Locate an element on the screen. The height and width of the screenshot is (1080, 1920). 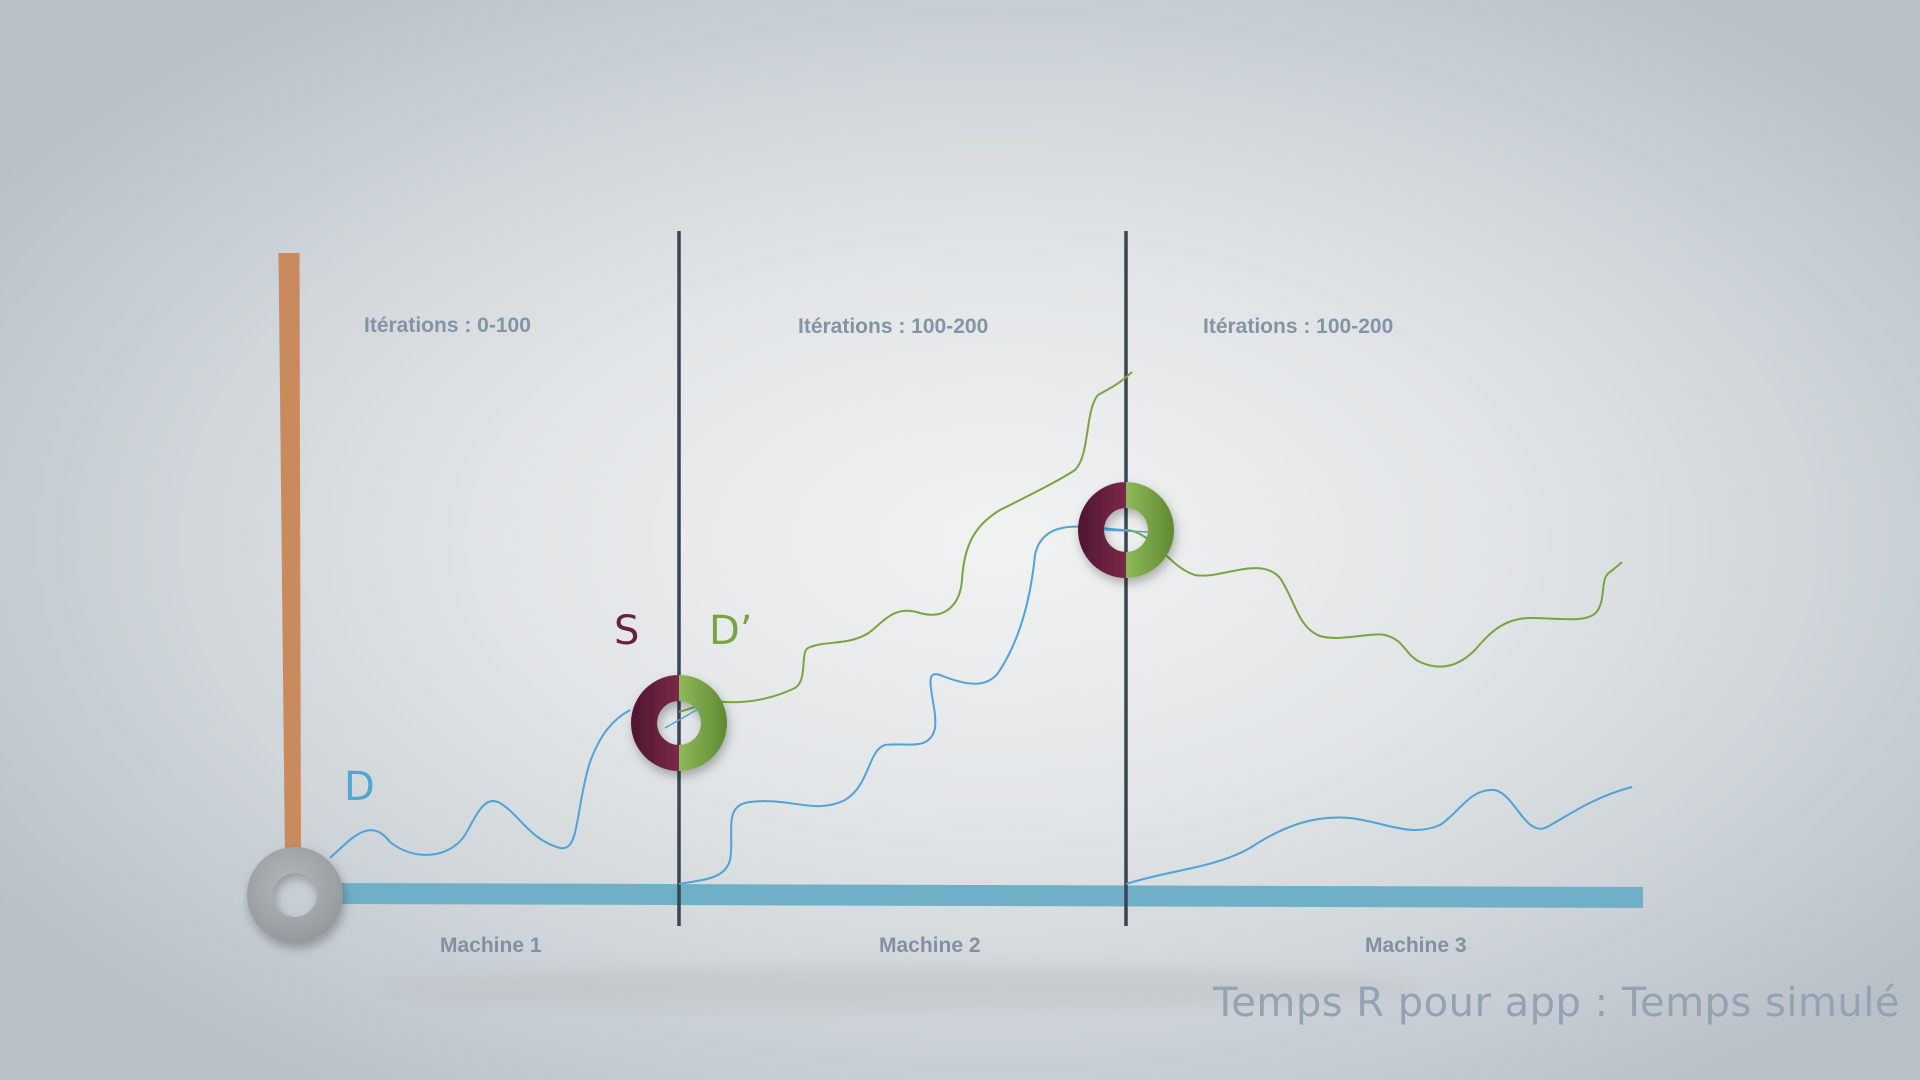
floor-shadow is located at coordinates (900, 988).